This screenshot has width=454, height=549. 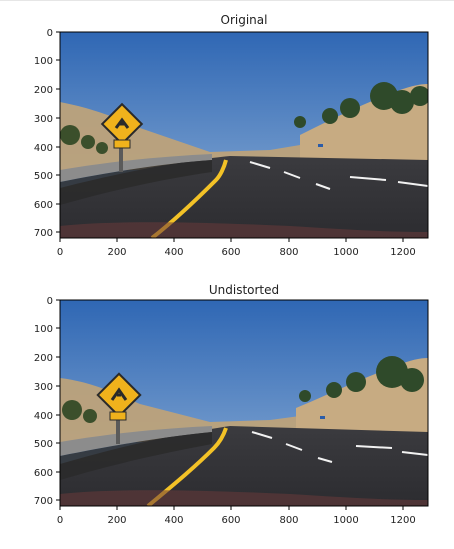 What do you see at coordinates (244, 290) in the screenshot?
I see `plot-title: Undistorted` at bounding box center [244, 290].